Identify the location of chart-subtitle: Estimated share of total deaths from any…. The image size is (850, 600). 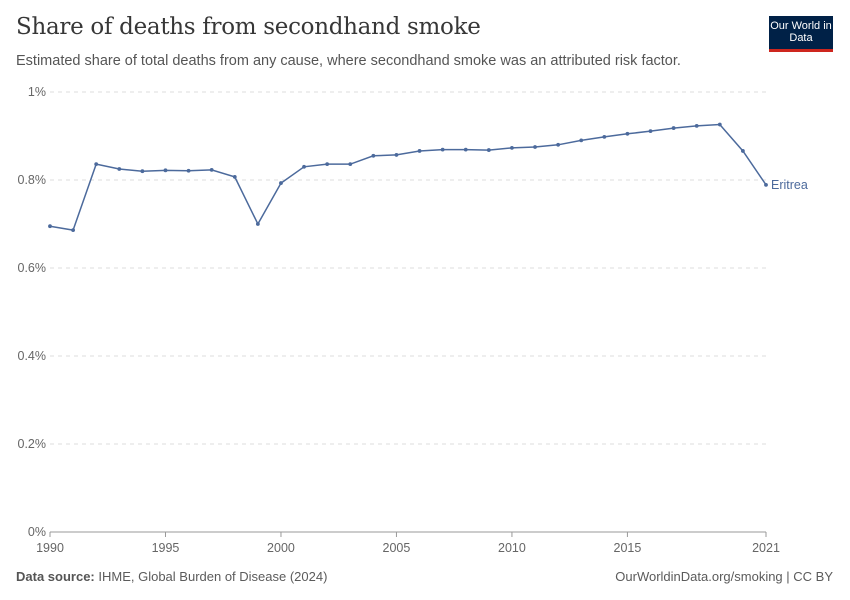
(348, 61).